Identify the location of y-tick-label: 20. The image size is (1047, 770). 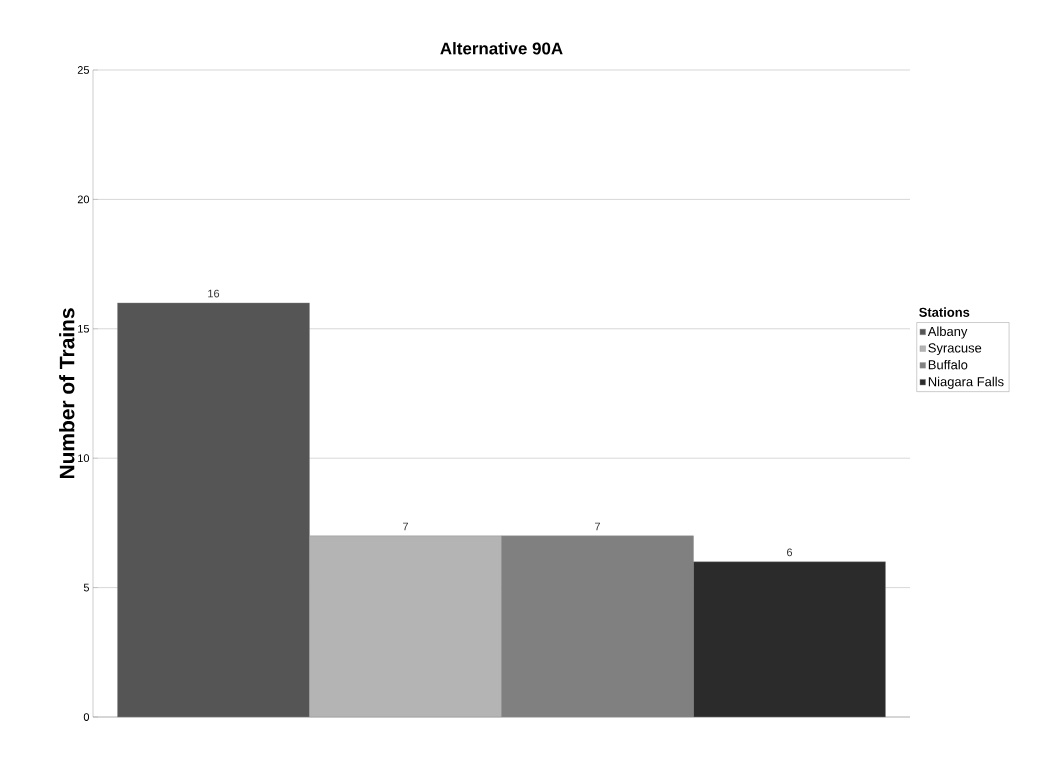
(83, 199).